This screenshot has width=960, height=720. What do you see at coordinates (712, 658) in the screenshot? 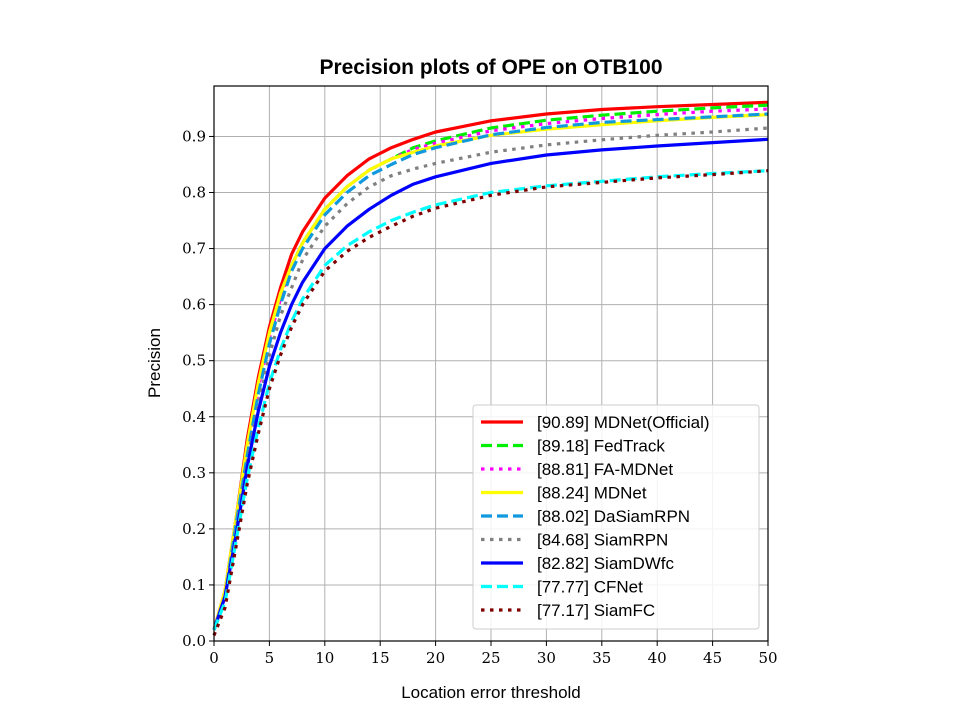
I see `x-tick-label: 45` at bounding box center [712, 658].